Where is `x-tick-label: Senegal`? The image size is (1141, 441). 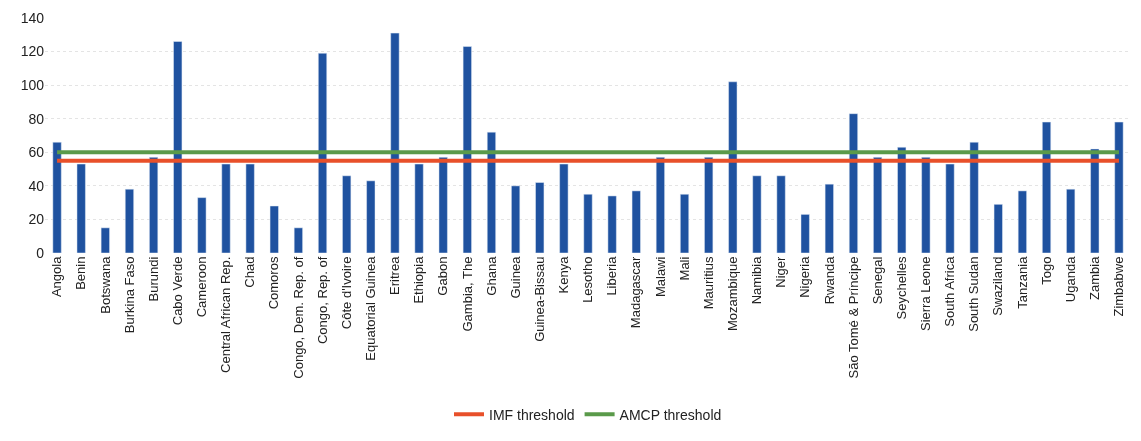
x-tick-label: Senegal is located at coordinates (877, 280).